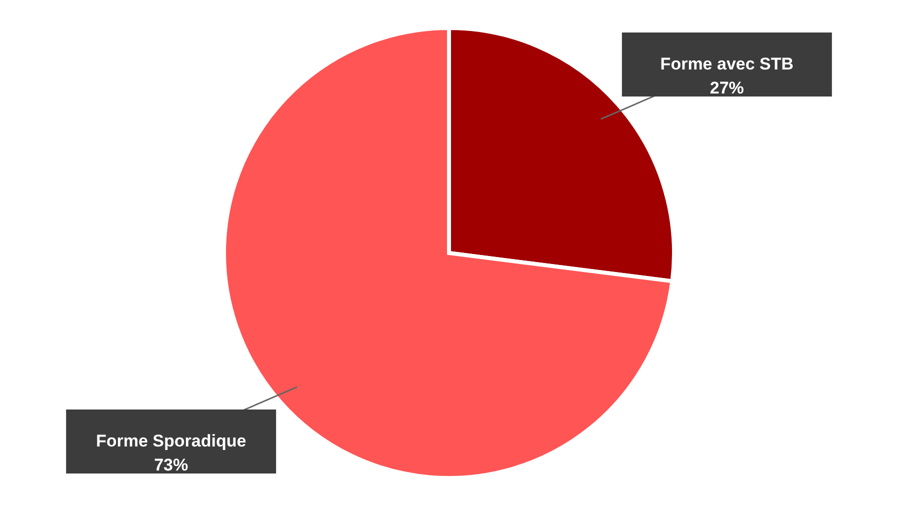 The width and height of the screenshot is (898, 506). I want to click on data-label: 73%, so click(171, 464).